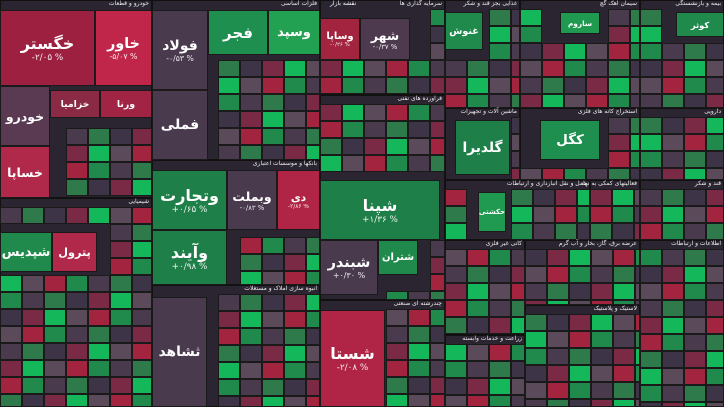  Describe the element at coordinates (298, 197) in the screenshot. I see `tile-label: دی` at that location.